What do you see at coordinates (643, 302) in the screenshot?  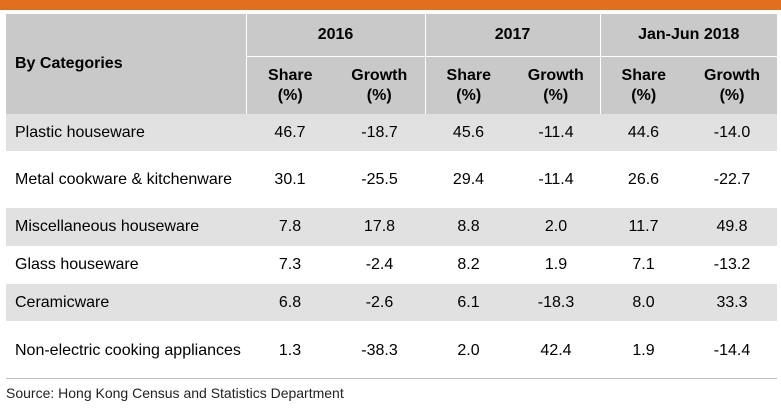 I see `cell-share-2018: 8.0` at bounding box center [643, 302].